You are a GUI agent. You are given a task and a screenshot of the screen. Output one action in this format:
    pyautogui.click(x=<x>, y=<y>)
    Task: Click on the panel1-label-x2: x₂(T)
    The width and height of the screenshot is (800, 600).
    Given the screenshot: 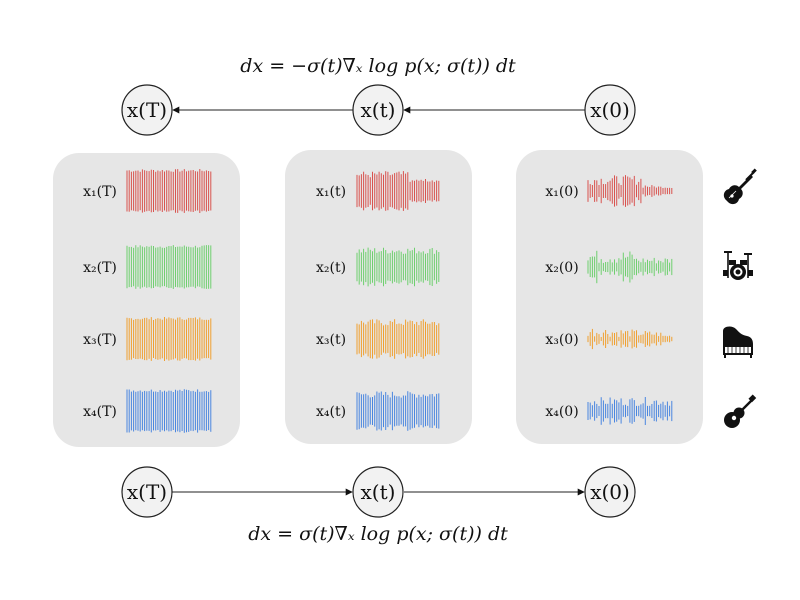 What is the action you would take?
    pyautogui.click(x=100, y=268)
    